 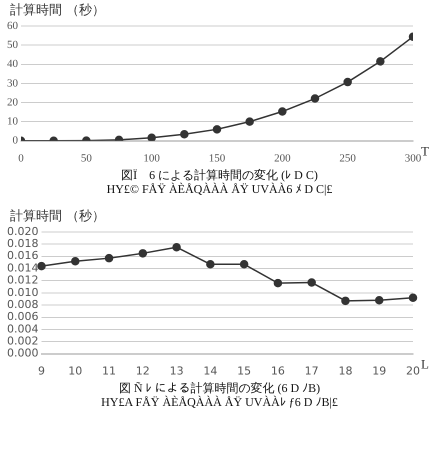 What do you see at coordinates (22, 292) in the screenshot?
I see `y-tick-label: 0.010` at bounding box center [22, 292].